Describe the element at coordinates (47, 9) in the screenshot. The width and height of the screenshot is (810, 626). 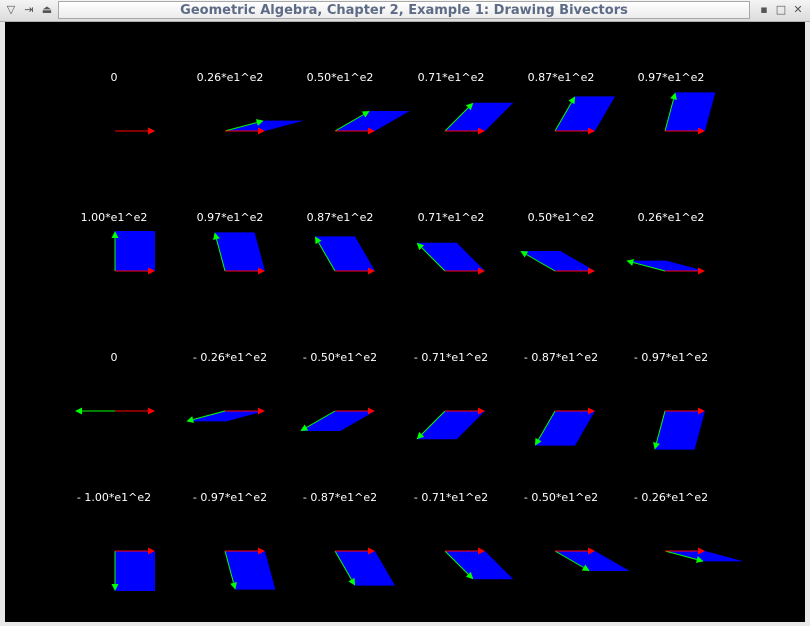
I see `shade-icon: ⏏` at that location.